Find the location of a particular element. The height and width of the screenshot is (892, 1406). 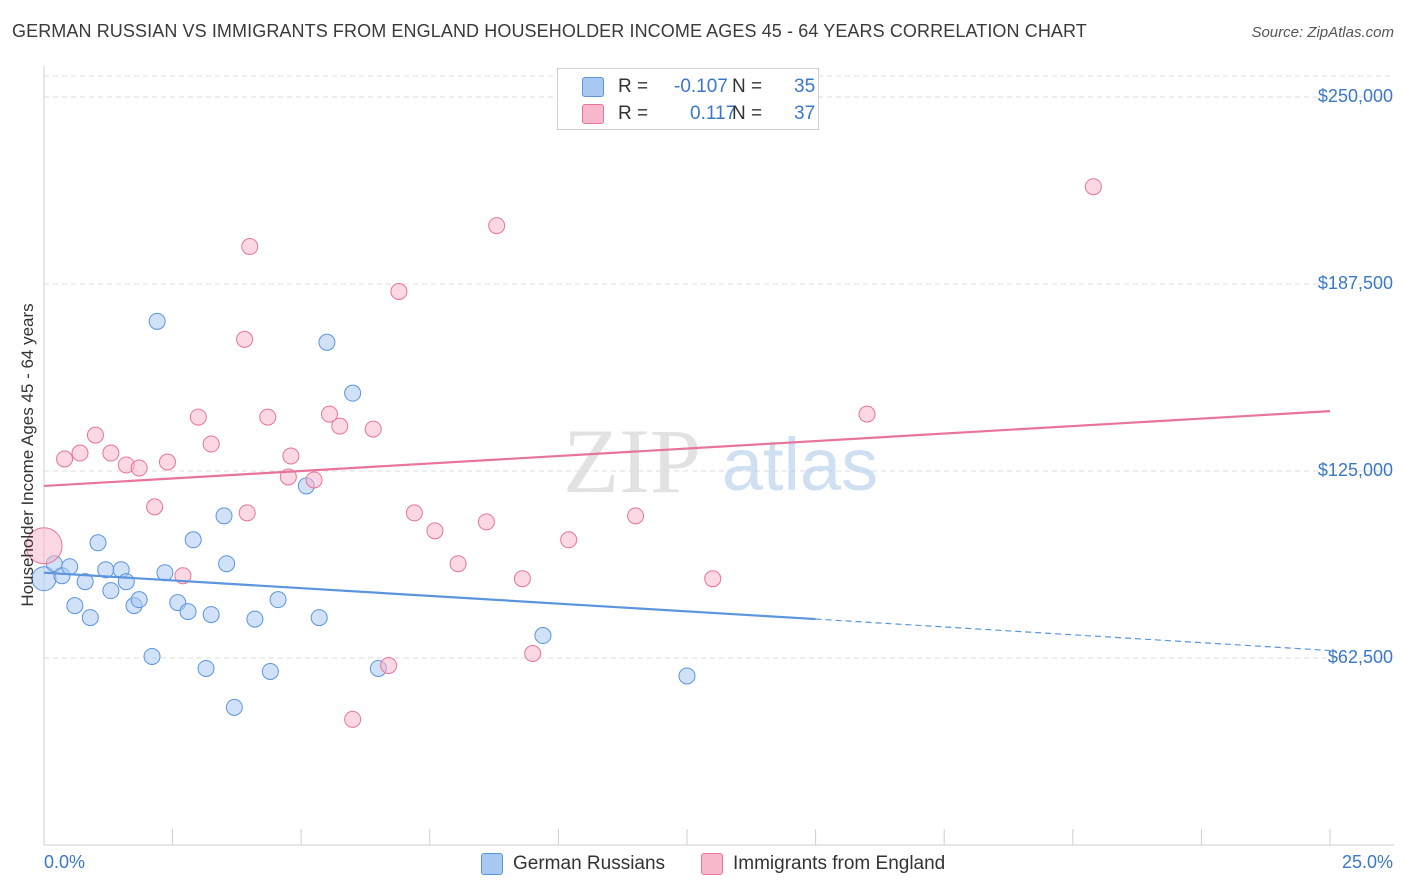

n-value: 37 is located at coordinates (805, 113).